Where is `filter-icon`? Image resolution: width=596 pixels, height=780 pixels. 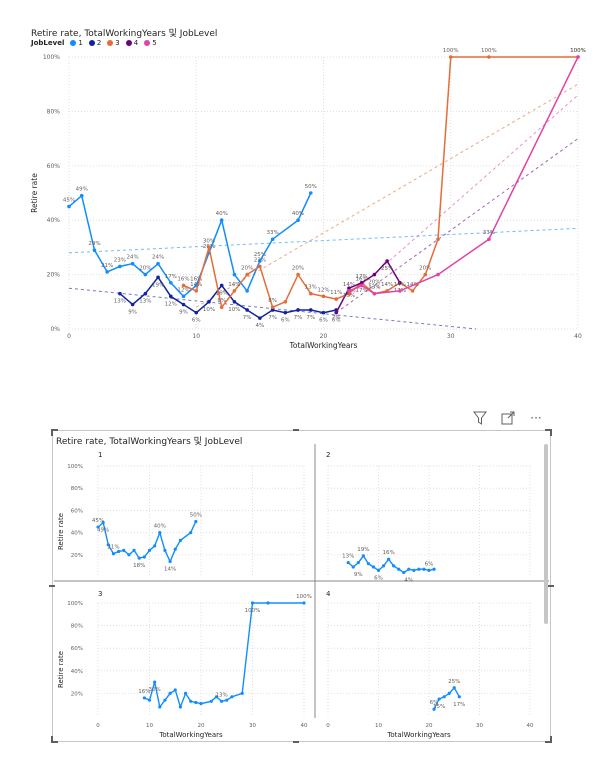 filter-icon is located at coordinates (480, 418).